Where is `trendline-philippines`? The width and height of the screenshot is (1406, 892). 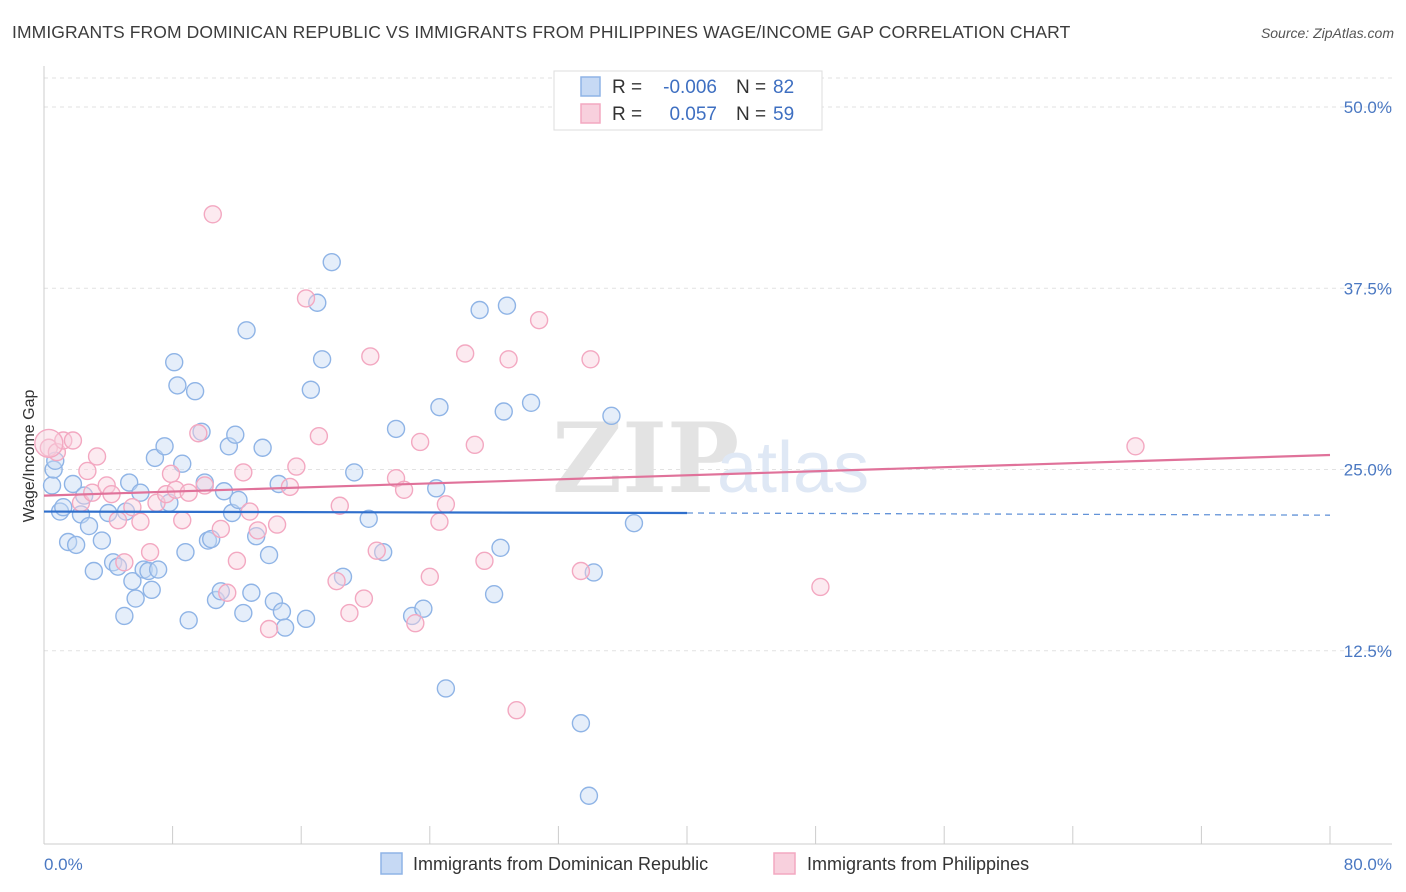 trendline-philippines is located at coordinates (687, 475).